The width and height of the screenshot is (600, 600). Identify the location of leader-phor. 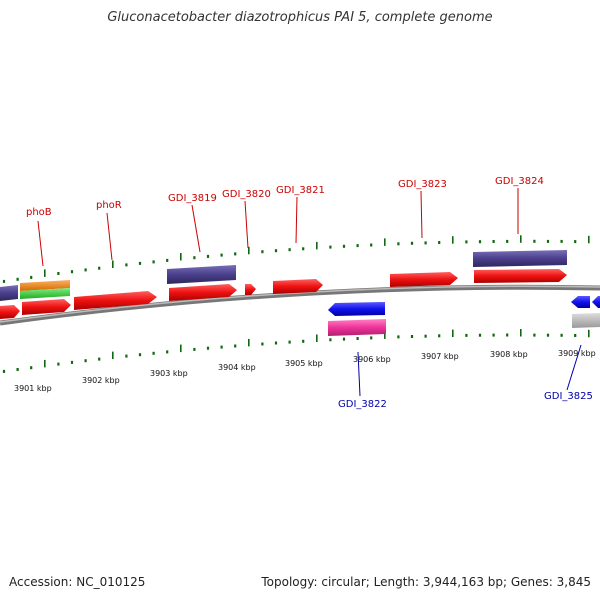
(109, 236).